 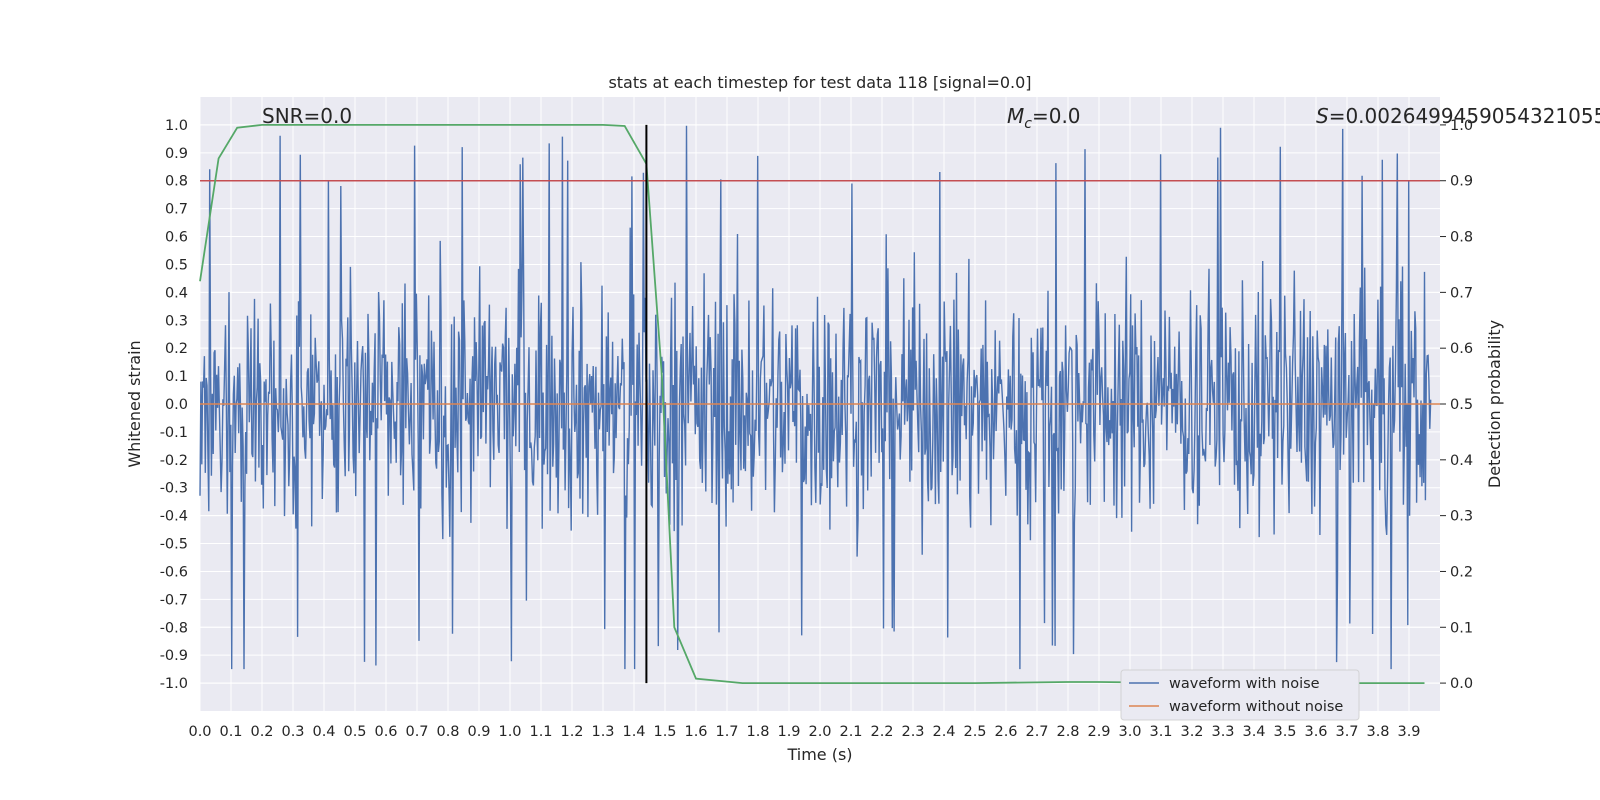 What do you see at coordinates (199, 732) in the screenshot?
I see `x-tick-label: 0.0` at bounding box center [199, 732].